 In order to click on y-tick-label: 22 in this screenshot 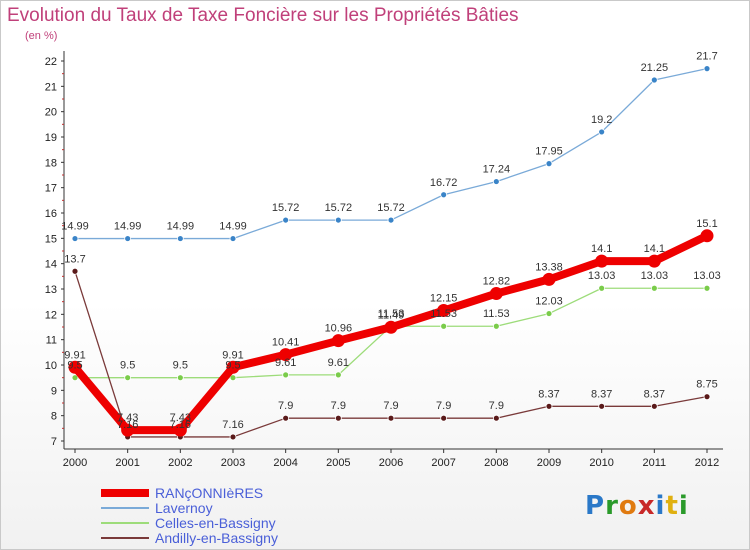, I will do `click(51, 62)`.